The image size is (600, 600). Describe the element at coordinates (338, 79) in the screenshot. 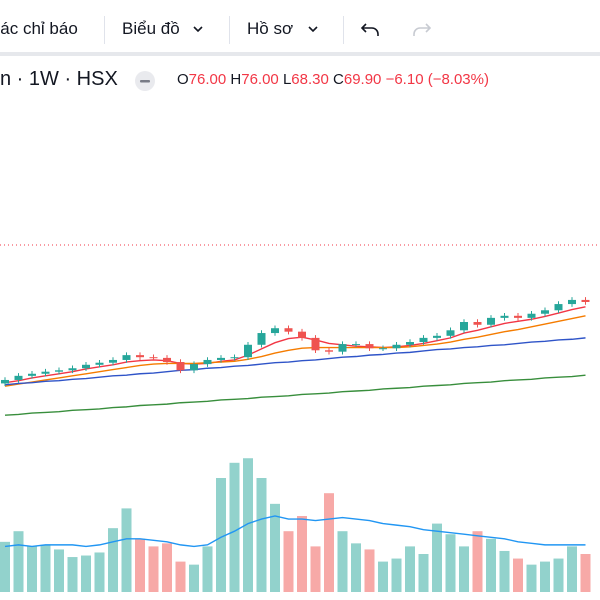

I see `c-label: C` at that location.